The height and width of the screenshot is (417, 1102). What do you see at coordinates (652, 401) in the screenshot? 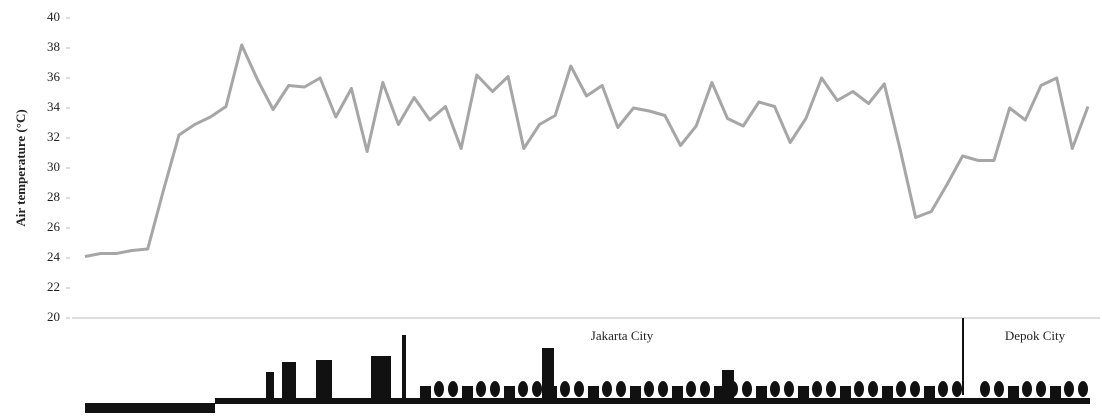
I see `ground` at bounding box center [652, 401].